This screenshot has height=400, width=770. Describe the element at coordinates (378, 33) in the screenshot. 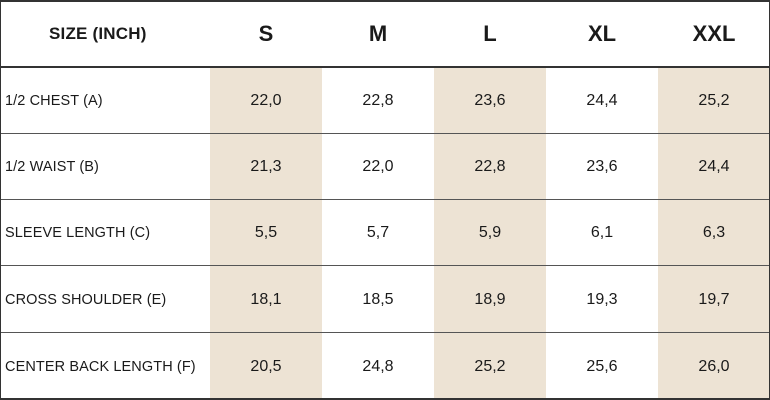

I see `header-size-m: M` at that location.